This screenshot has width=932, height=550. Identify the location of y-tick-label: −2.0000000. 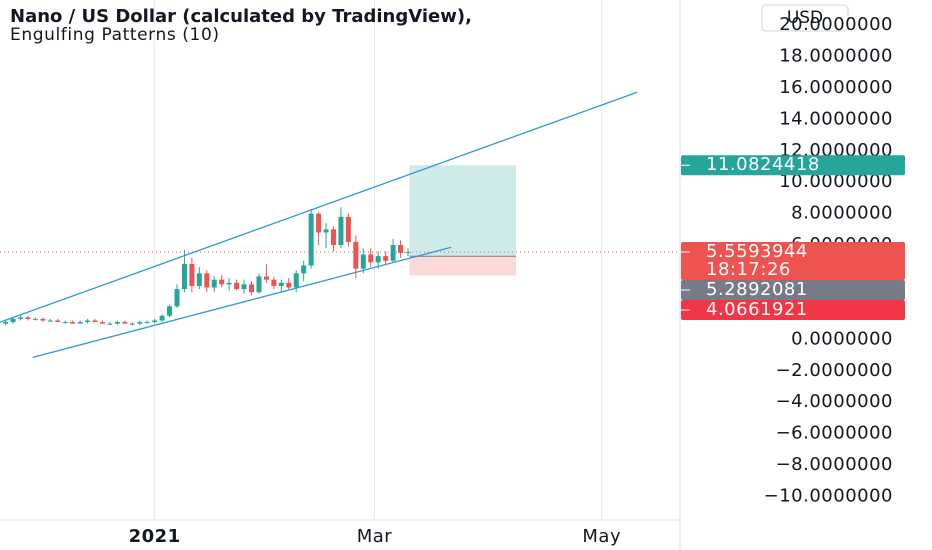
(834, 370).